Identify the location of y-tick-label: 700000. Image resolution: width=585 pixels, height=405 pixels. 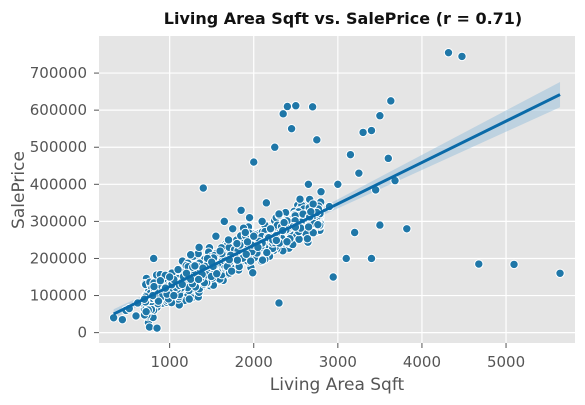
(58, 73).